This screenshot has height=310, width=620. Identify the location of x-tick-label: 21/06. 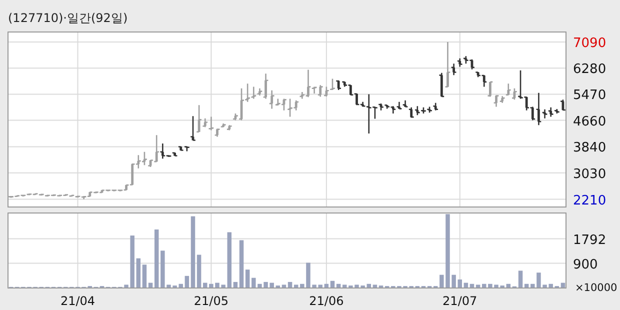
(326, 301).